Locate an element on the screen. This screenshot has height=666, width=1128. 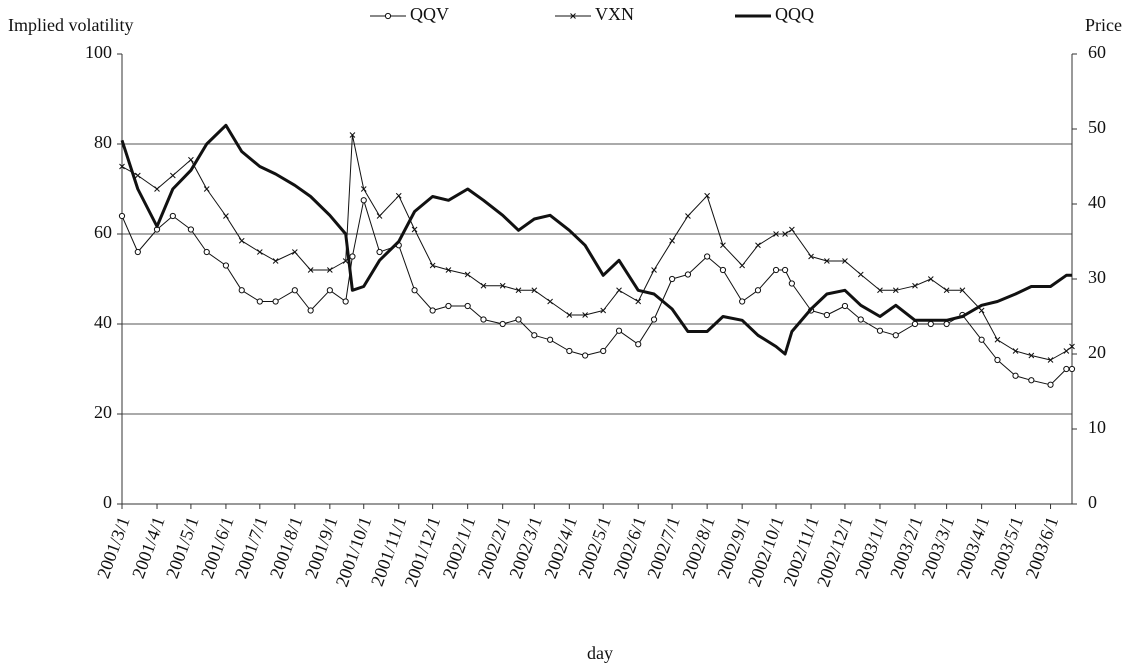
x-tick-label: 2003/6/1 is located at coordinates (1041, 547).